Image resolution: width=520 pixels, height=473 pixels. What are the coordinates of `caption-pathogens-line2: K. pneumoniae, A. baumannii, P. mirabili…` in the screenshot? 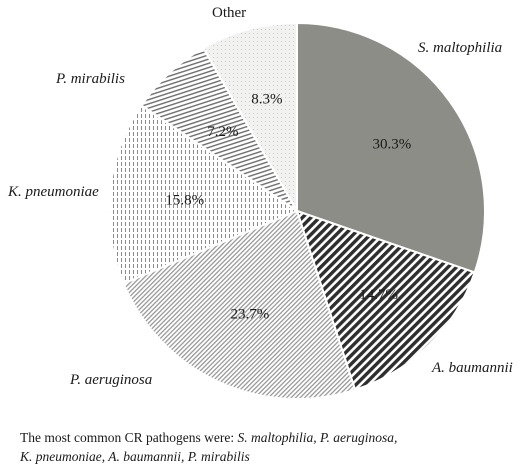 It's located at (135, 456).